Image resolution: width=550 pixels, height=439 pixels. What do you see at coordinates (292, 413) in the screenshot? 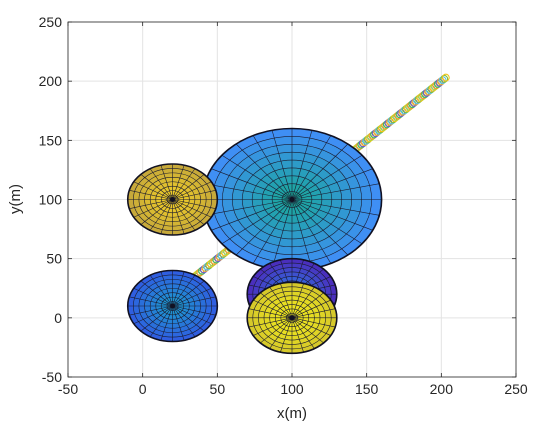
I see `x-axis-label: x(m)` at bounding box center [292, 413].